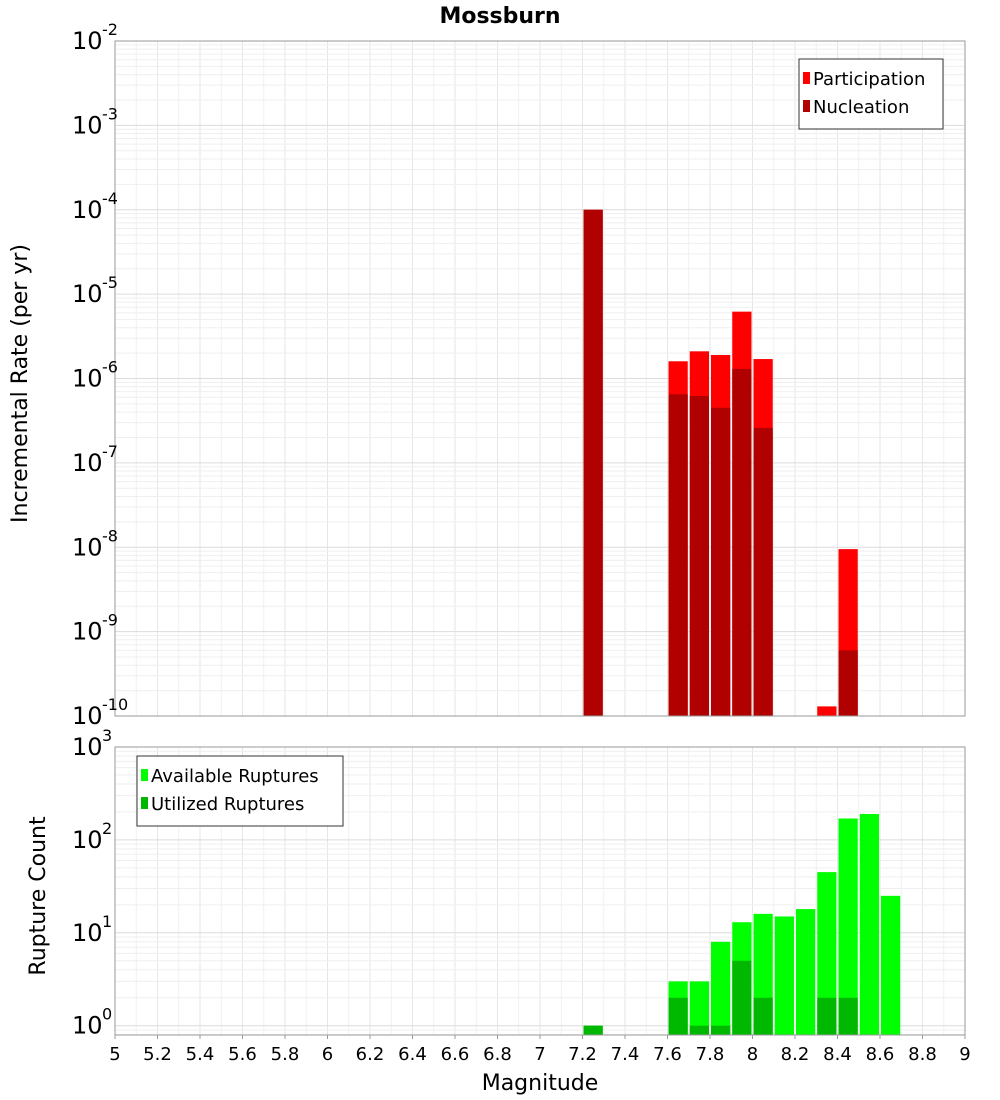 The width and height of the screenshot is (1000, 1100). I want to click on y-tick-label: 10 -5, so click(95, 290).